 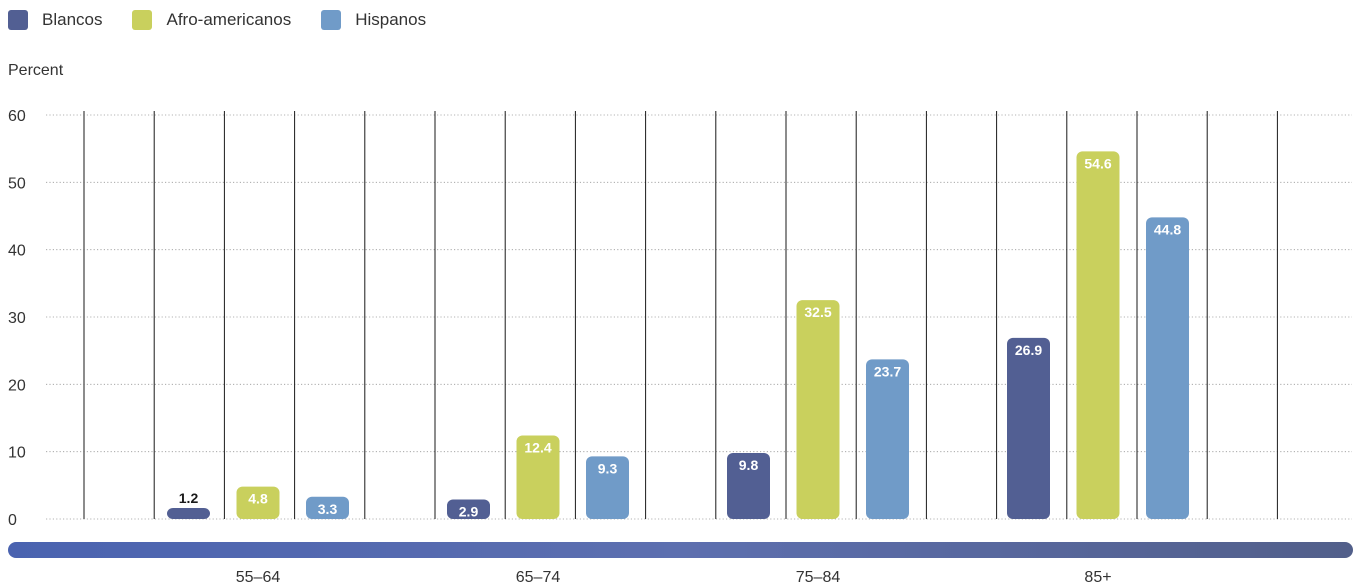 I want to click on x-tick-label: 65–74, so click(x=538, y=577).